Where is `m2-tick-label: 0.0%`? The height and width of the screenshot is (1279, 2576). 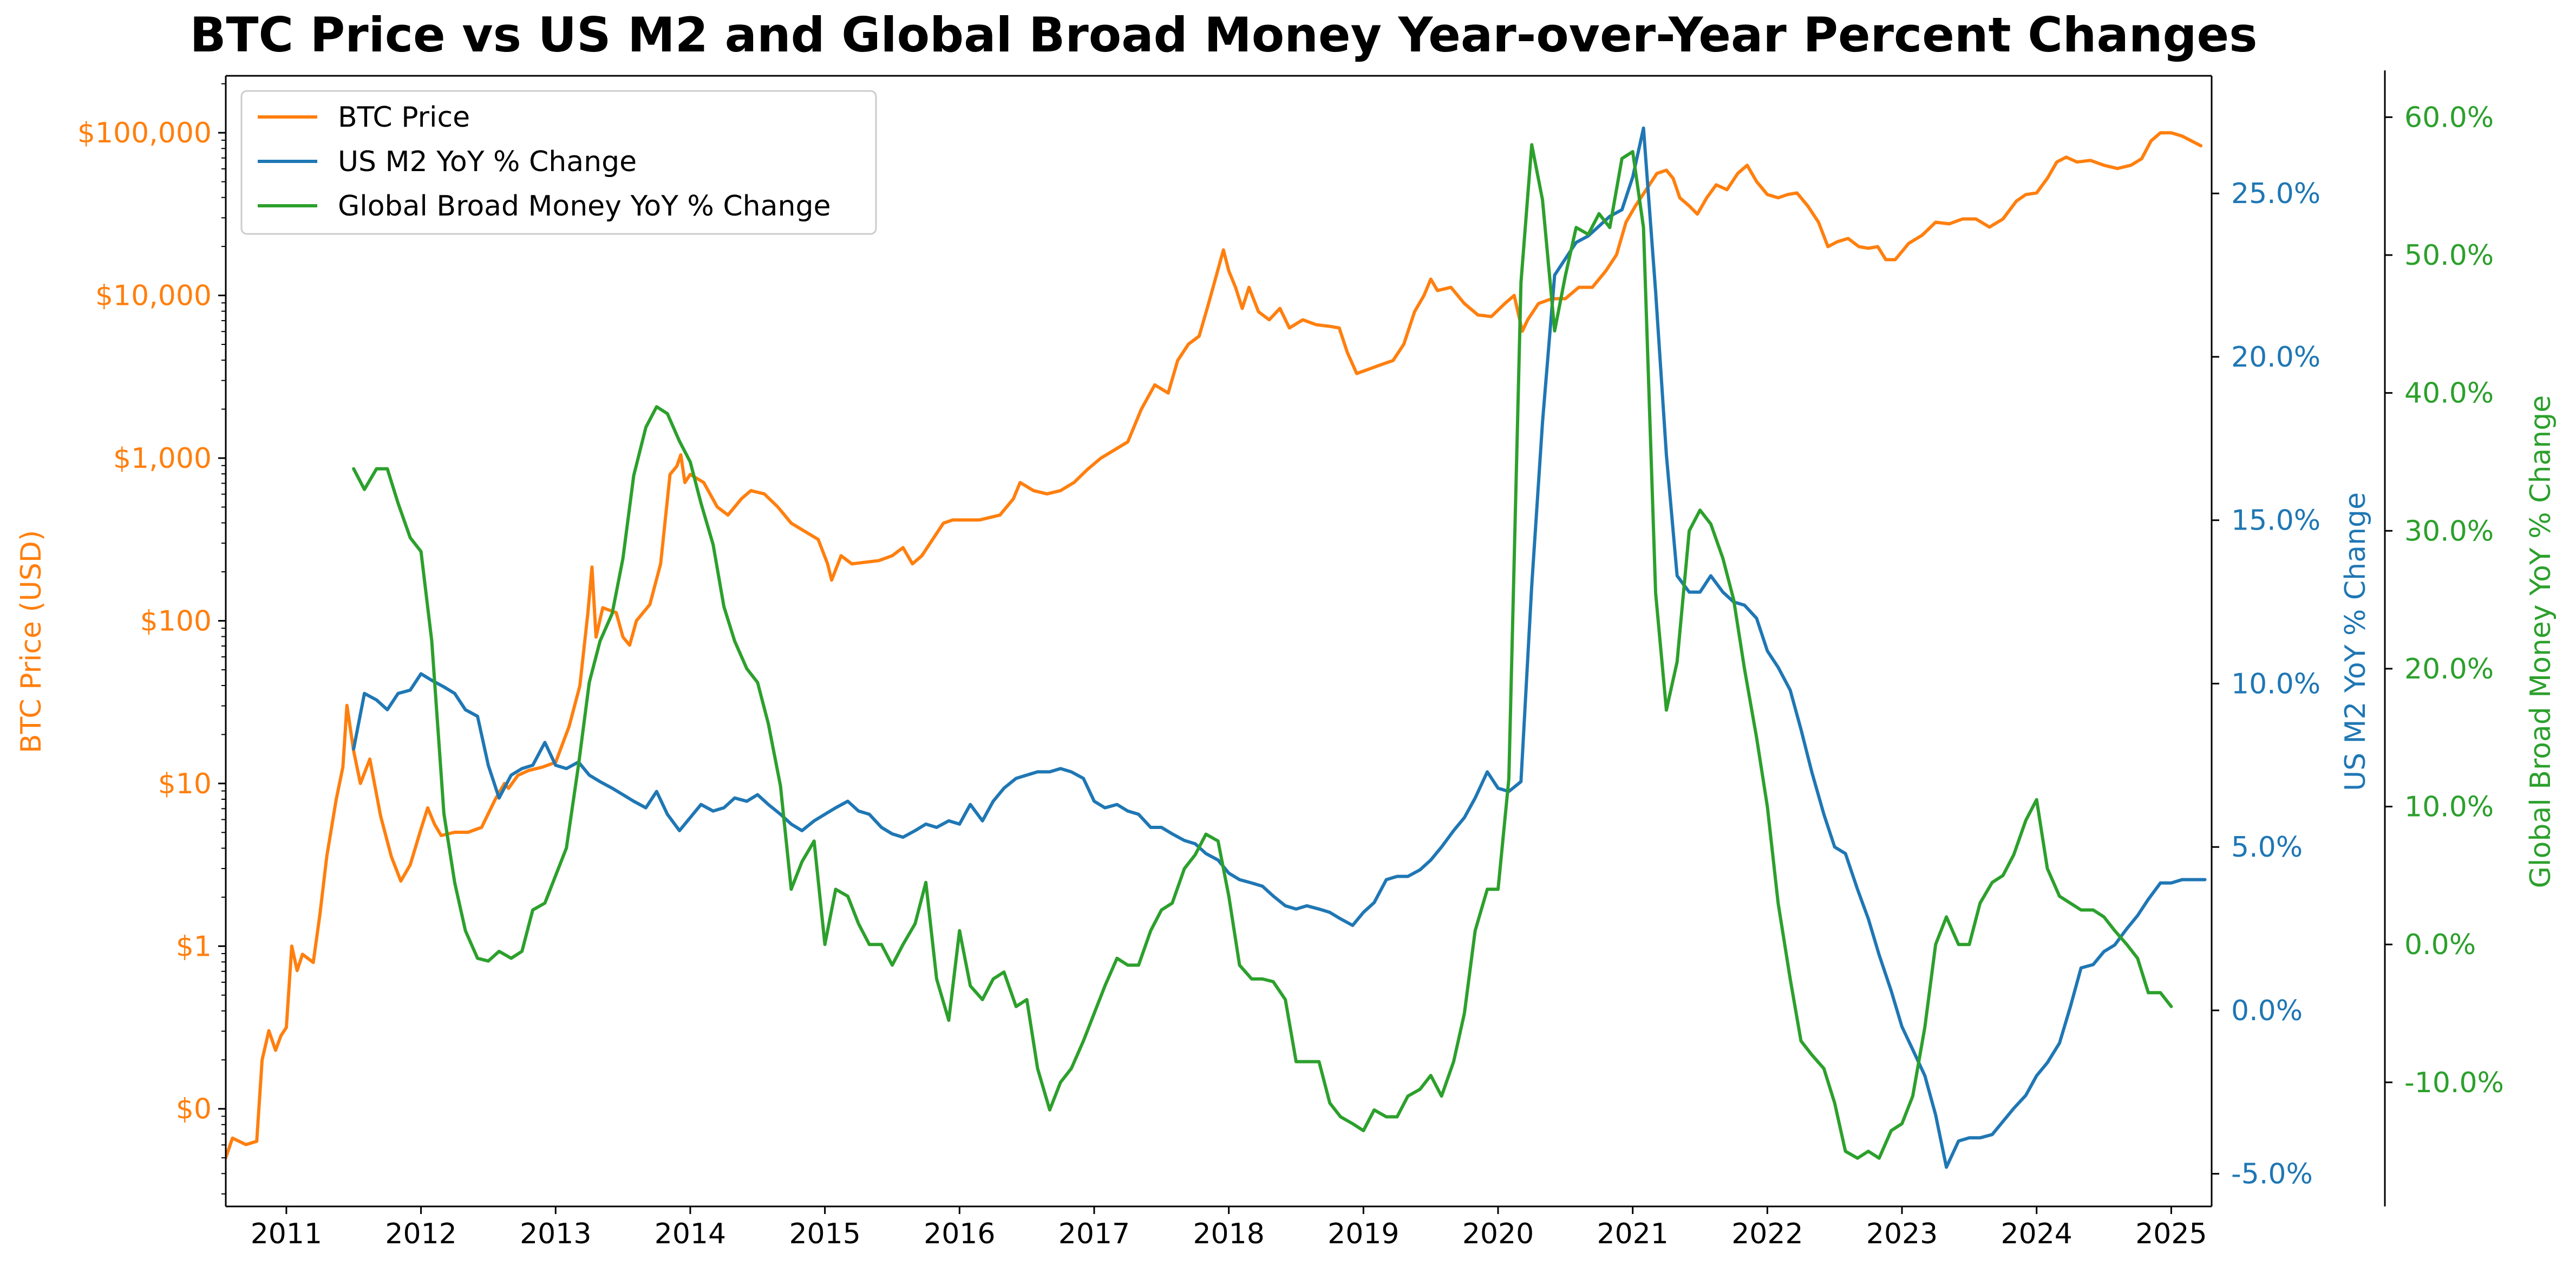
m2-tick-label: 0.0% is located at coordinates (2267, 1011).